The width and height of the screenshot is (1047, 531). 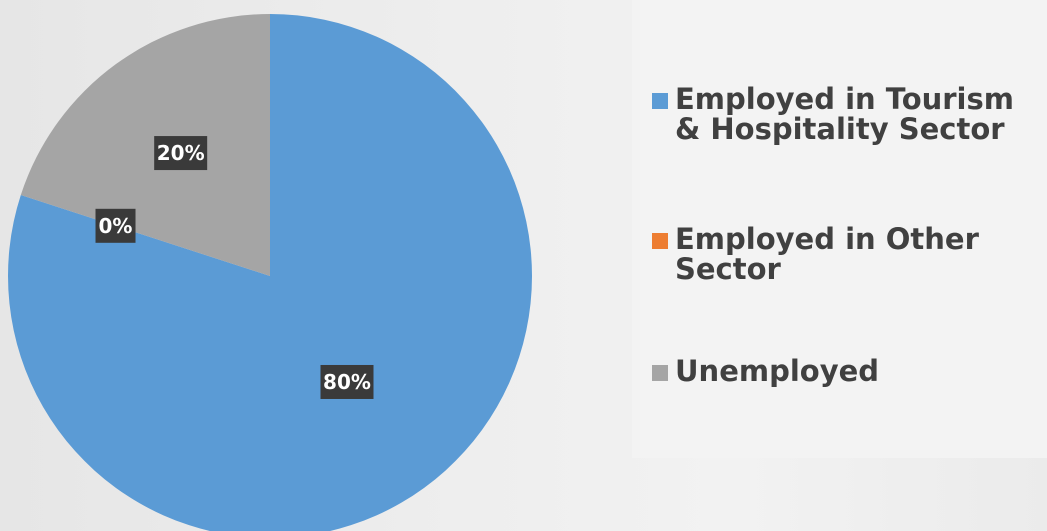 I want to click on data-label-tourism-text: 80%, so click(x=347, y=382).